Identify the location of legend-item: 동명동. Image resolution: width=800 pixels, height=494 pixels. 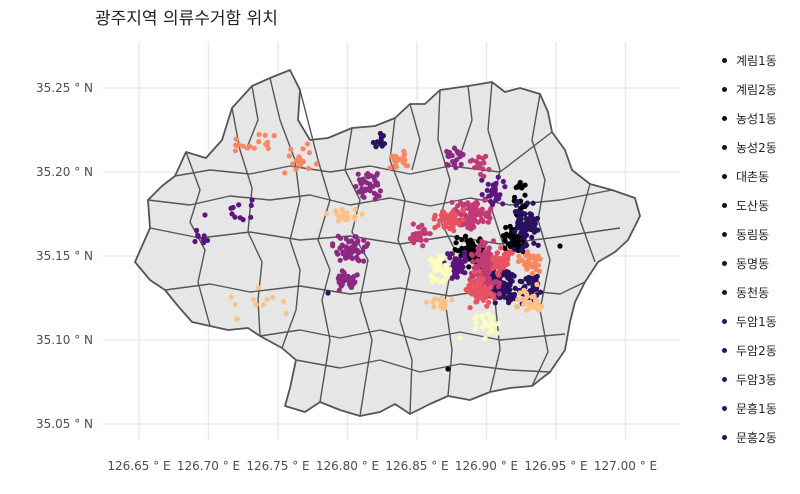
(758, 263).